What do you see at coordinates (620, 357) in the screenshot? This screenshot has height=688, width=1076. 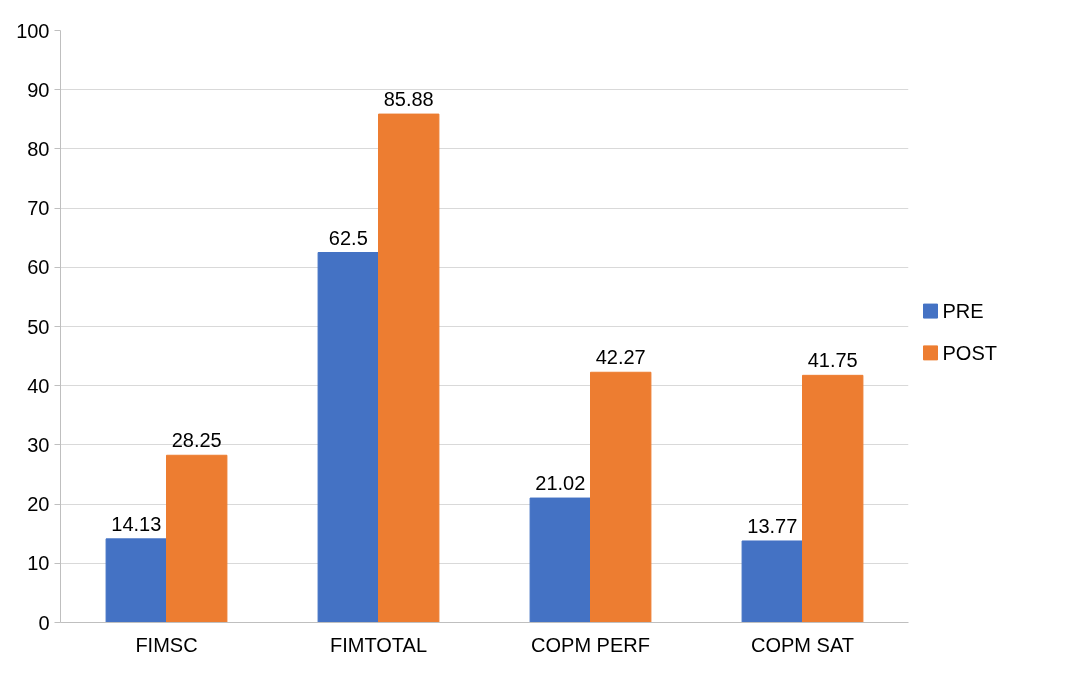 I see `data-label: 42.27` at bounding box center [620, 357].